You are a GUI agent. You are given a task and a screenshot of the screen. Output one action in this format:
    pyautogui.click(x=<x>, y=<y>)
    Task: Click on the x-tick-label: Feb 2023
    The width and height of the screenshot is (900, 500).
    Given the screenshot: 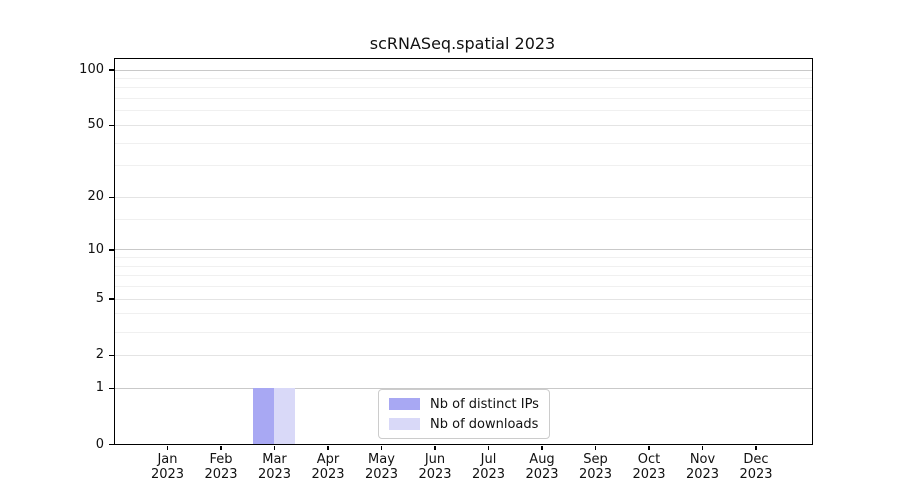 What is the action you would take?
    pyautogui.click(x=221, y=467)
    